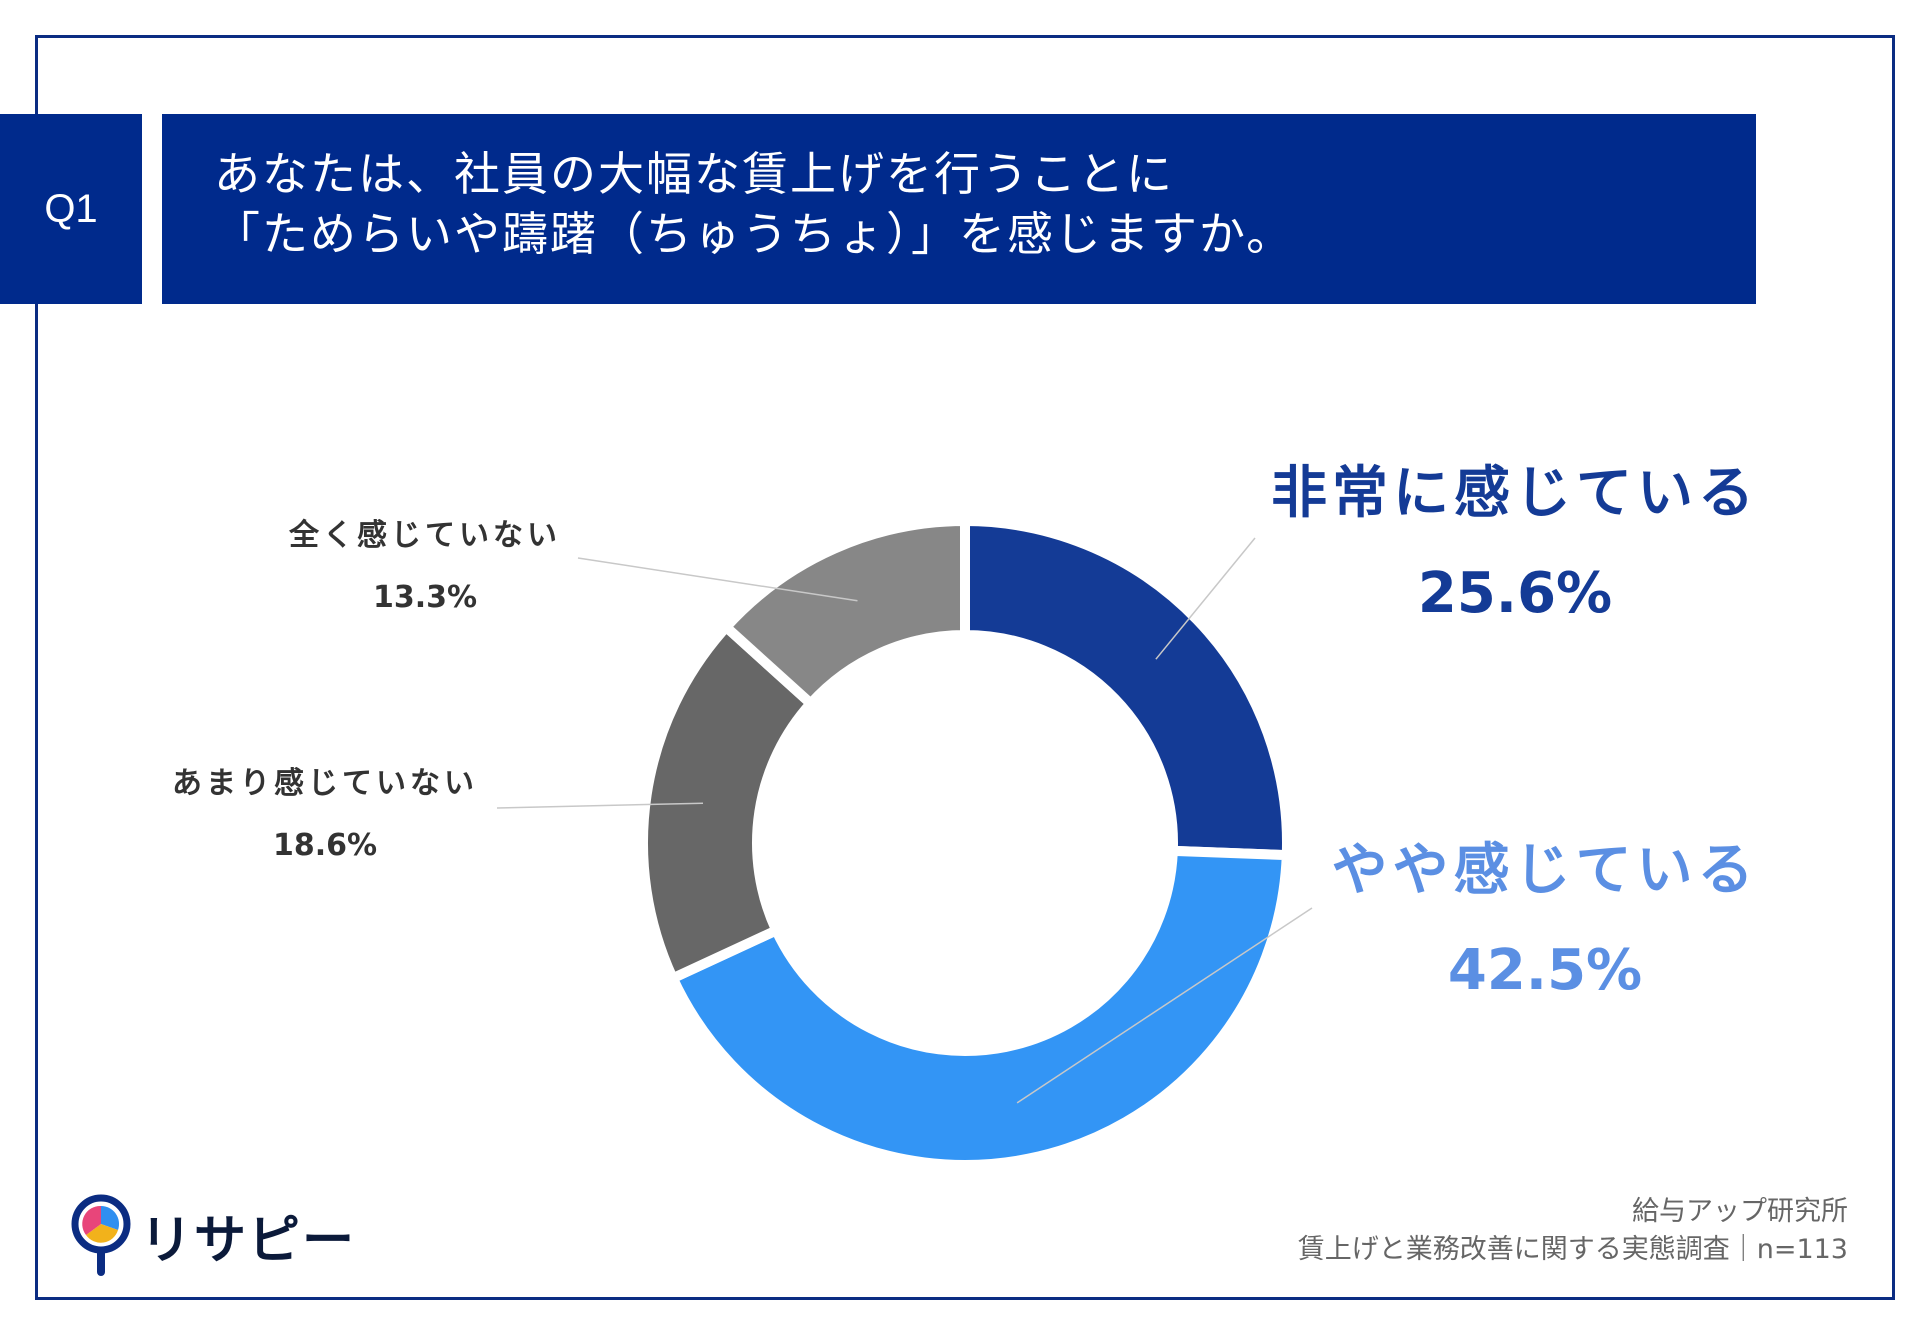 The width and height of the screenshot is (1920, 1329). Describe the element at coordinates (717, 579) in the screenshot. I see `leader-not-at-all` at that location.